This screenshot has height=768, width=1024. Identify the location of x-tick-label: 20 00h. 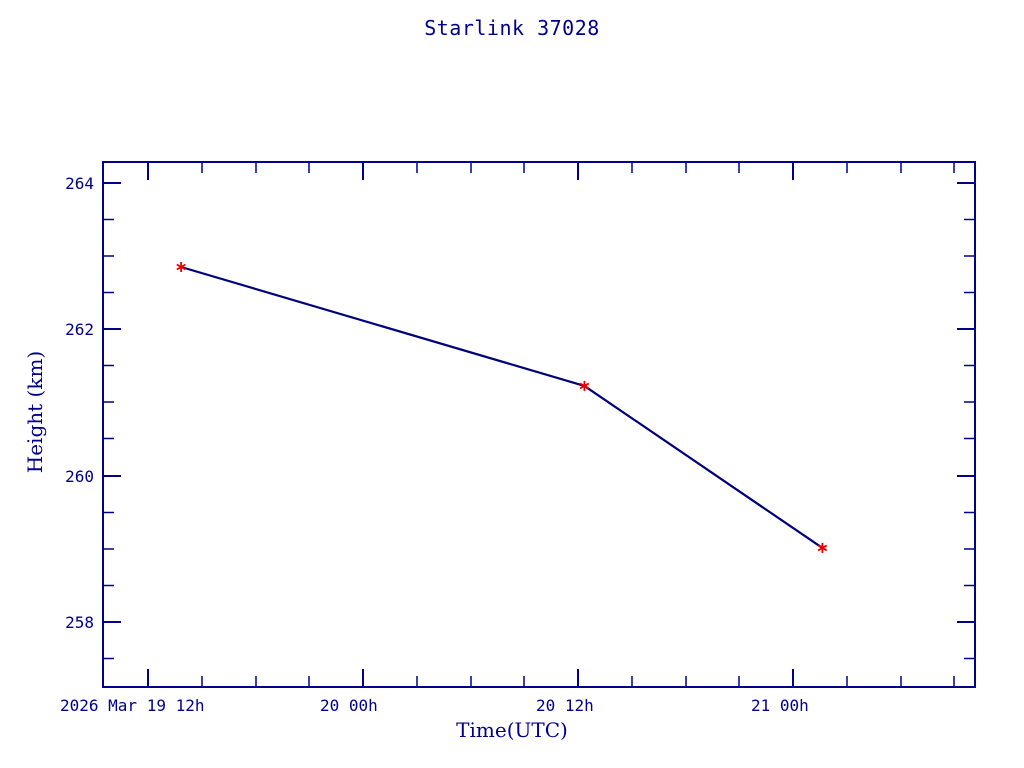
(349, 705).